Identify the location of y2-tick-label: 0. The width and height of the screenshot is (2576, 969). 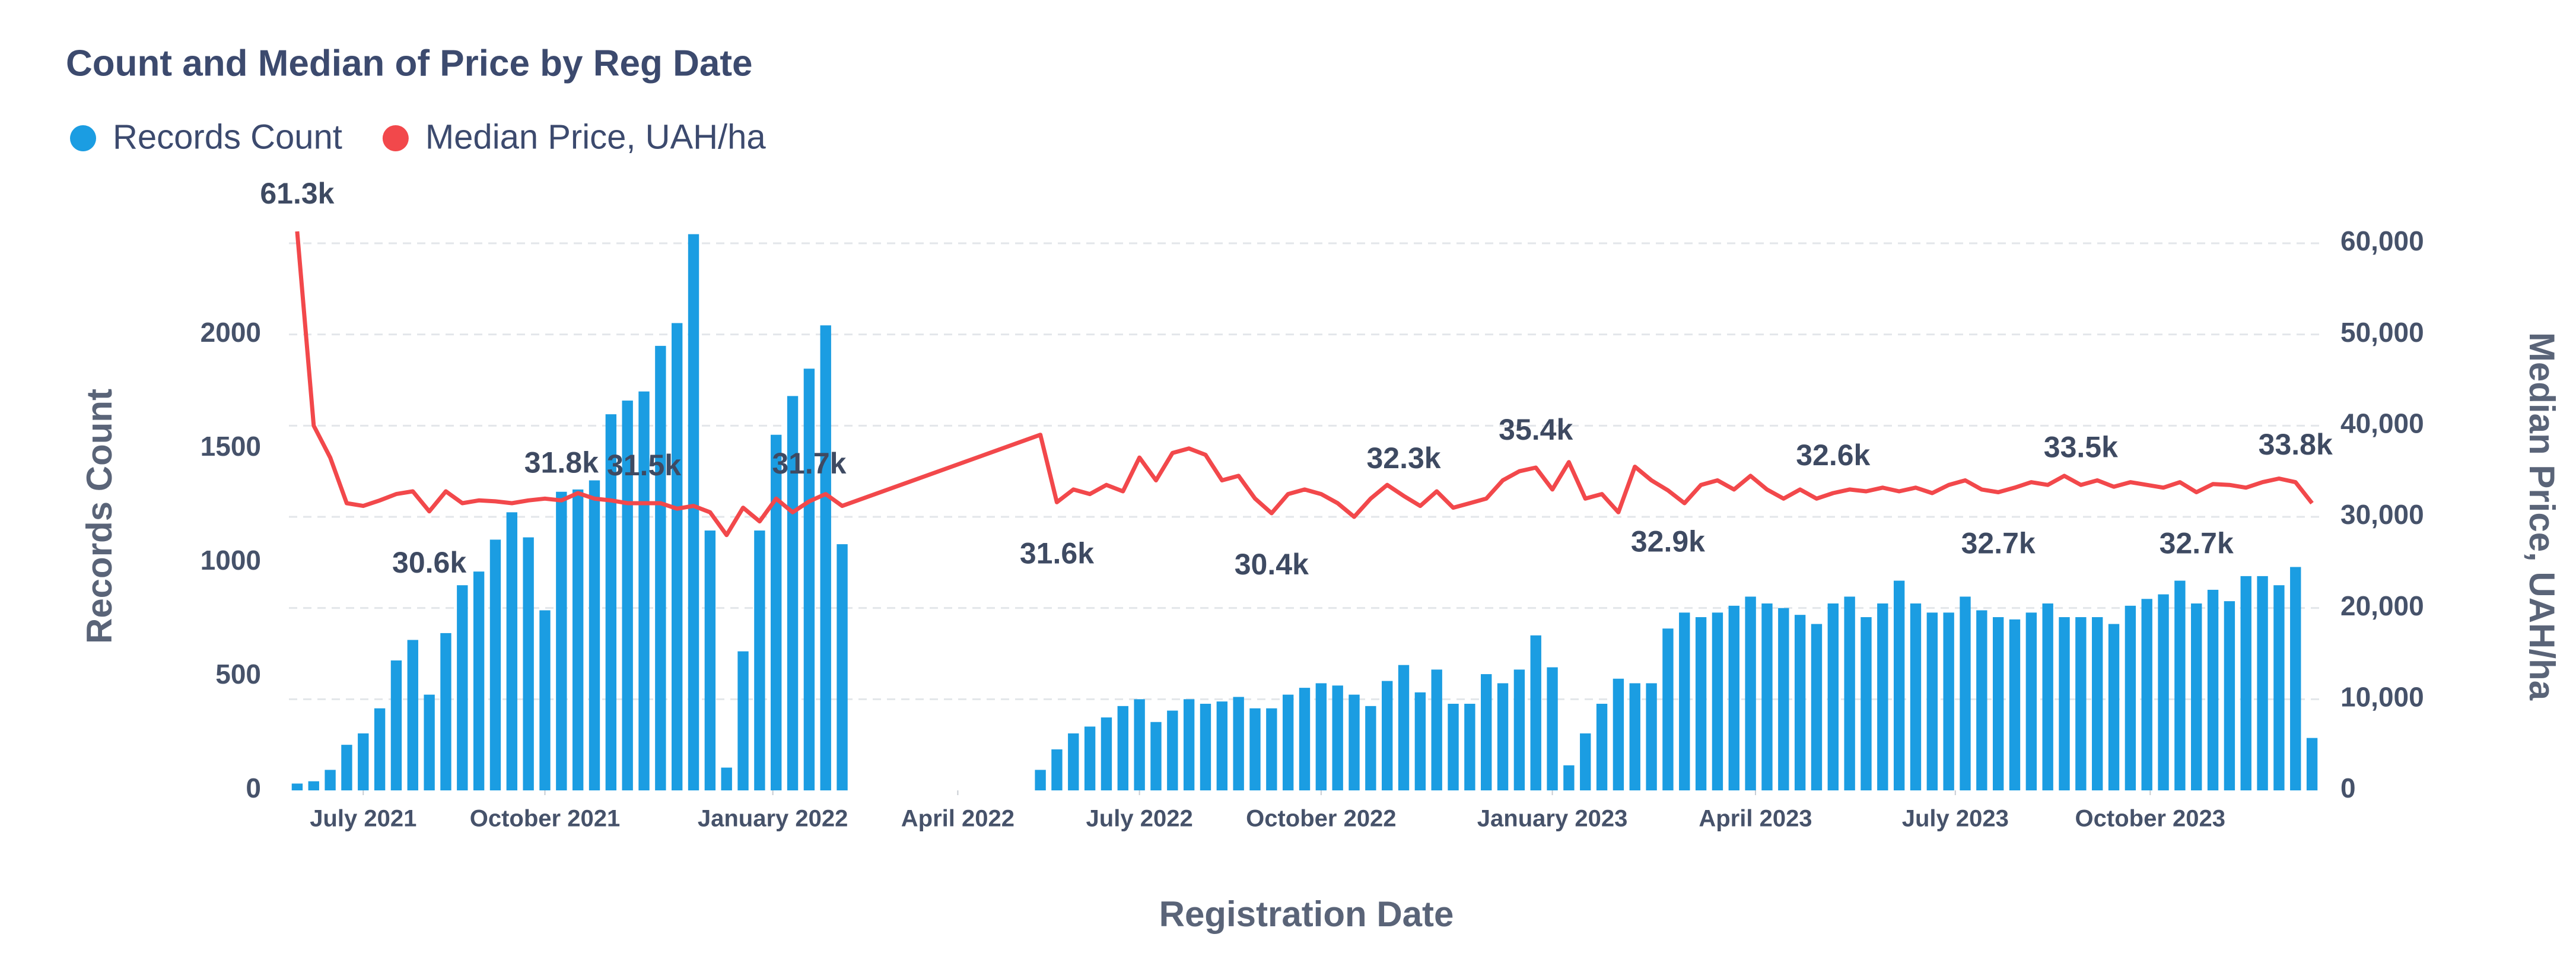
(2348, 788).